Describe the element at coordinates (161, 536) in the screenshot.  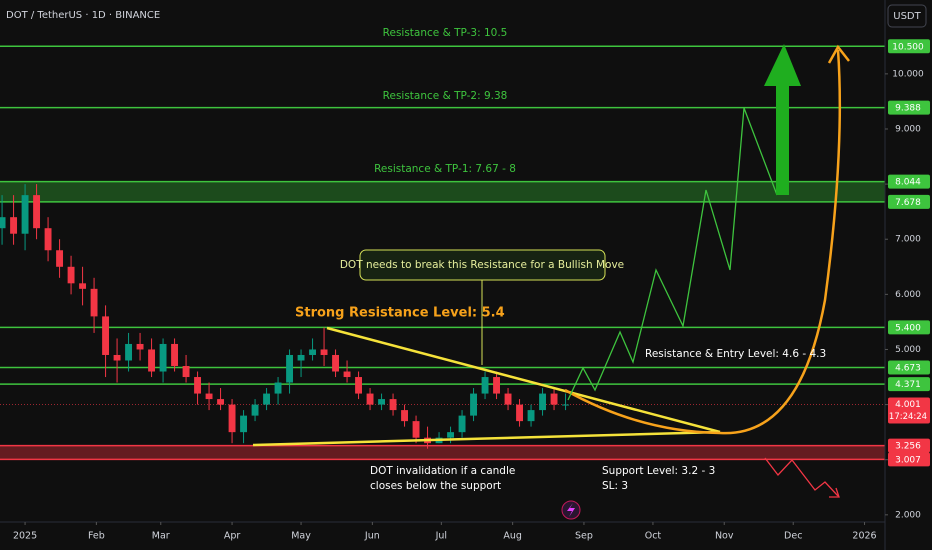
I see `x-tick-label: Mar` at that location.